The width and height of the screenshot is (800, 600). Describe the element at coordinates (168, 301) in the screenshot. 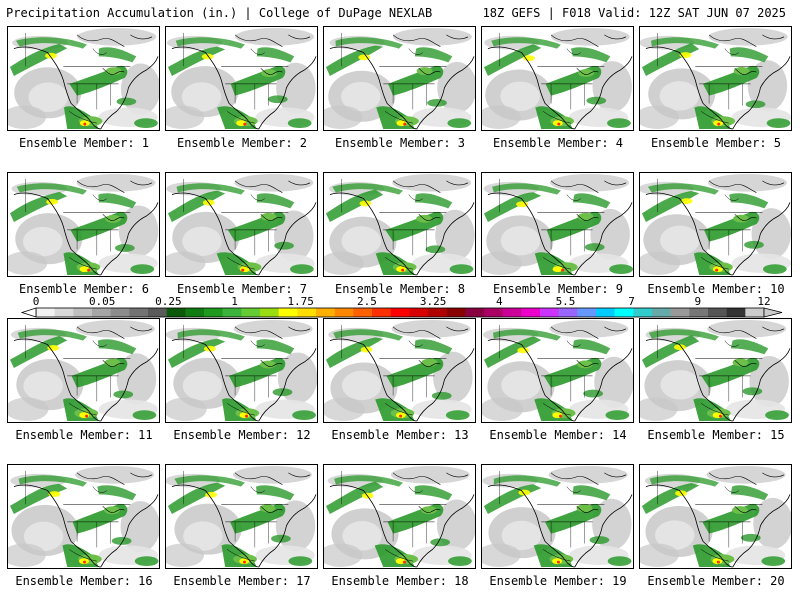

I see `colorbar-tick-label: 0.25` at that location.